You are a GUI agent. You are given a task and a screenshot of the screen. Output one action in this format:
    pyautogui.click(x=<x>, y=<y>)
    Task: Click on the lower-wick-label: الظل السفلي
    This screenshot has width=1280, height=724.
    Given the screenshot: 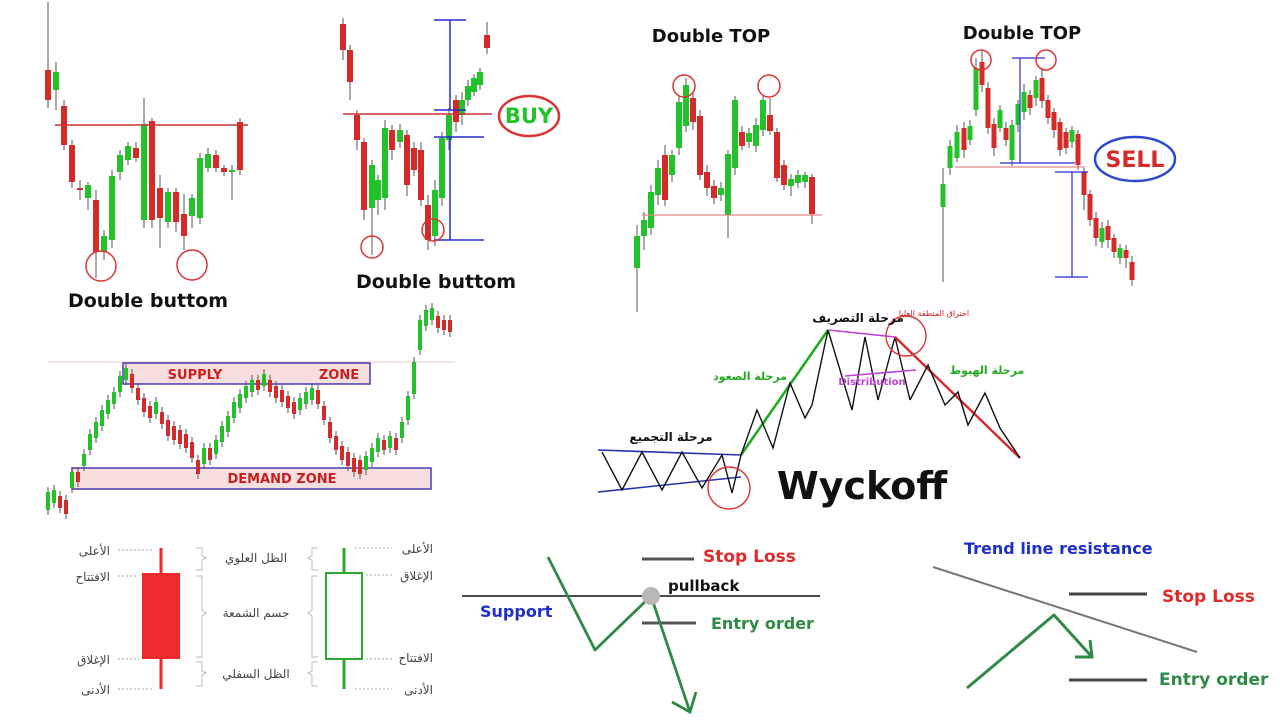 What is the action you would take?
    pyautogui.click(x=255, y=674)
    